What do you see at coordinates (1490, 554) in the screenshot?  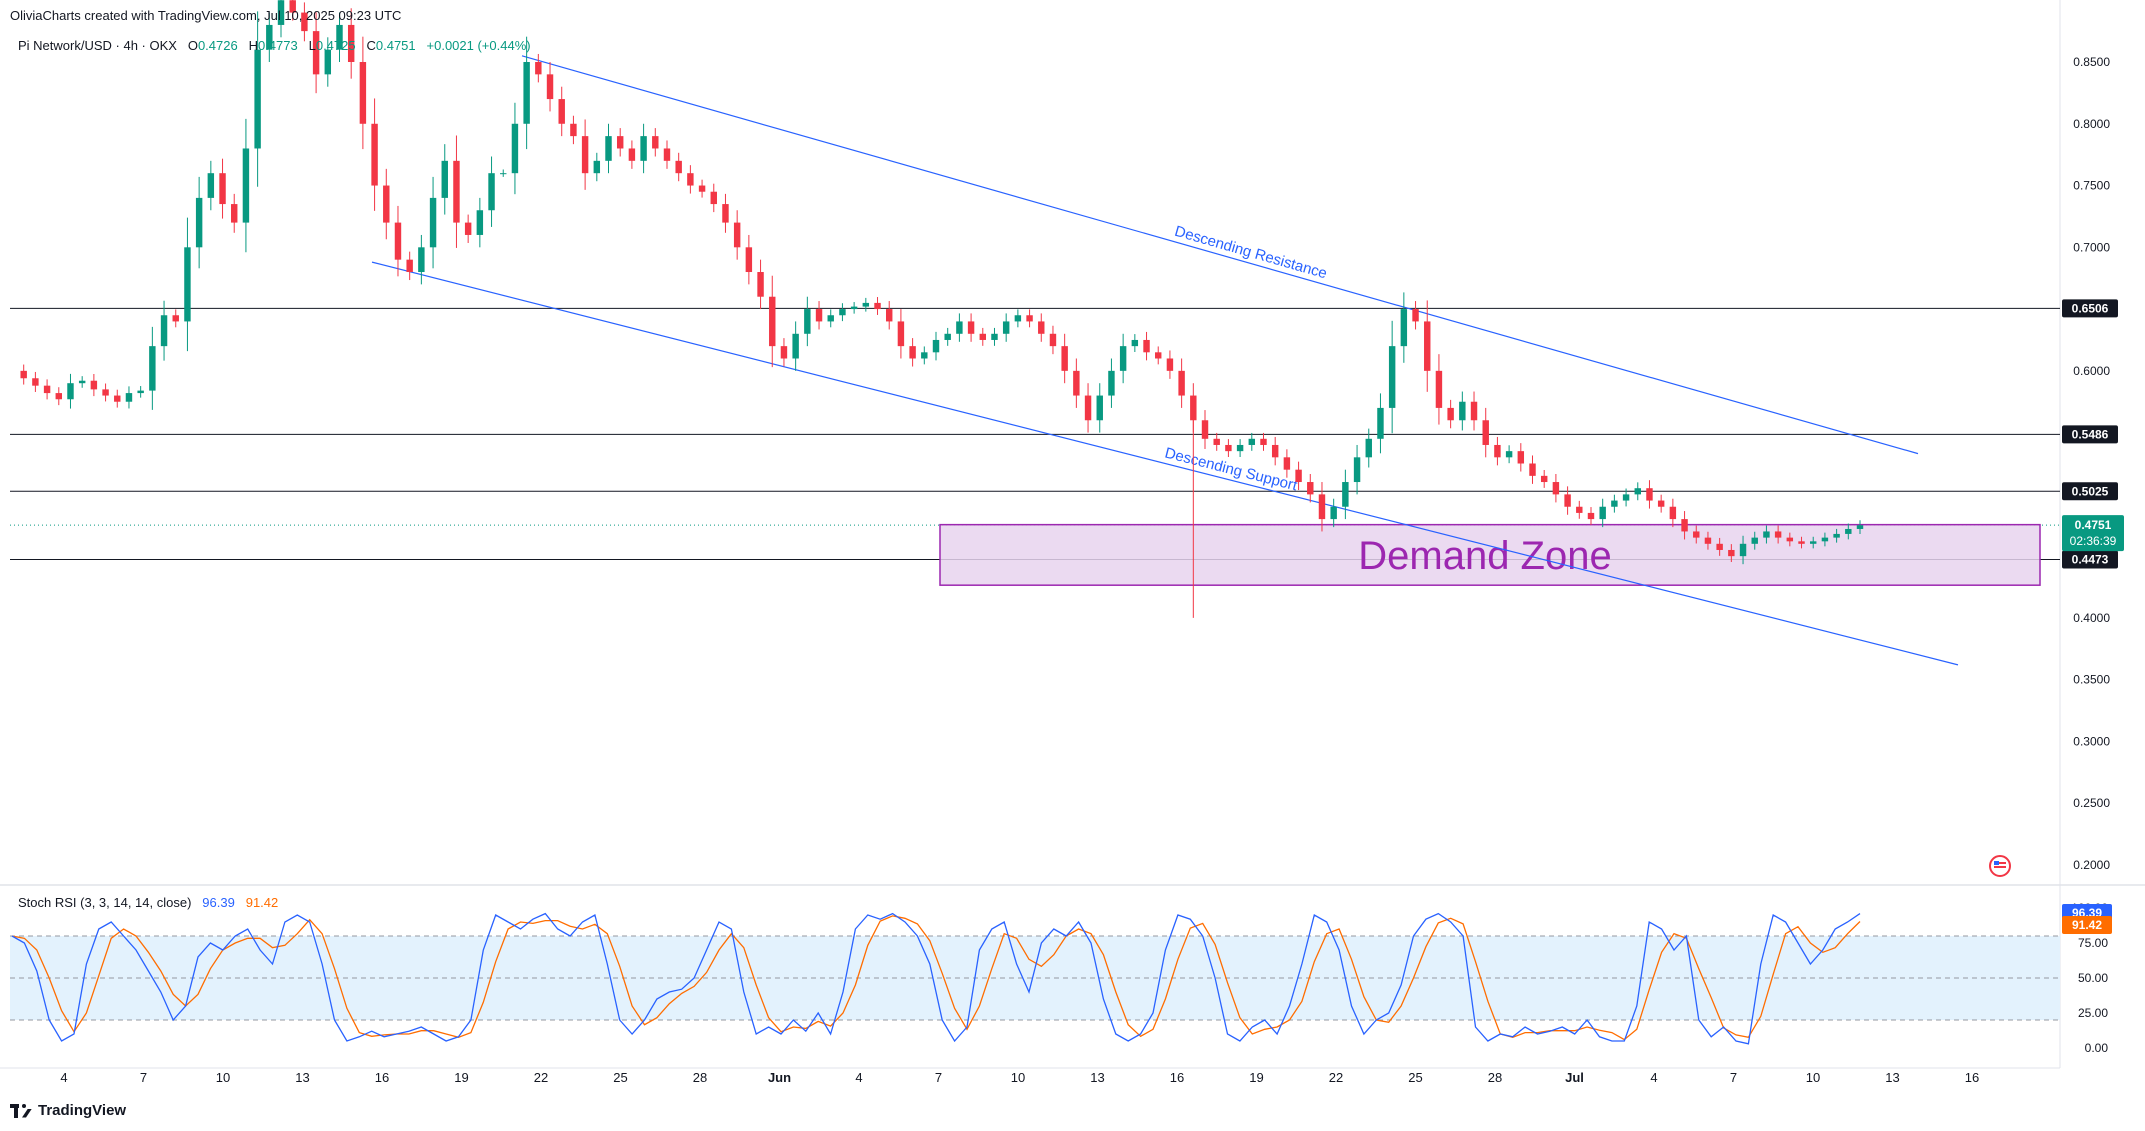 I see `demand-zone-box` at bounding box center [1490, 554].